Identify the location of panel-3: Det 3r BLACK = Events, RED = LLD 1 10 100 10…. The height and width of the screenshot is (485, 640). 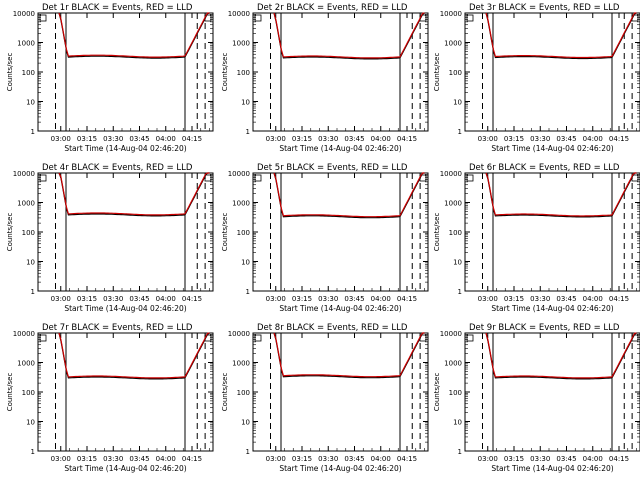
(536, 78).